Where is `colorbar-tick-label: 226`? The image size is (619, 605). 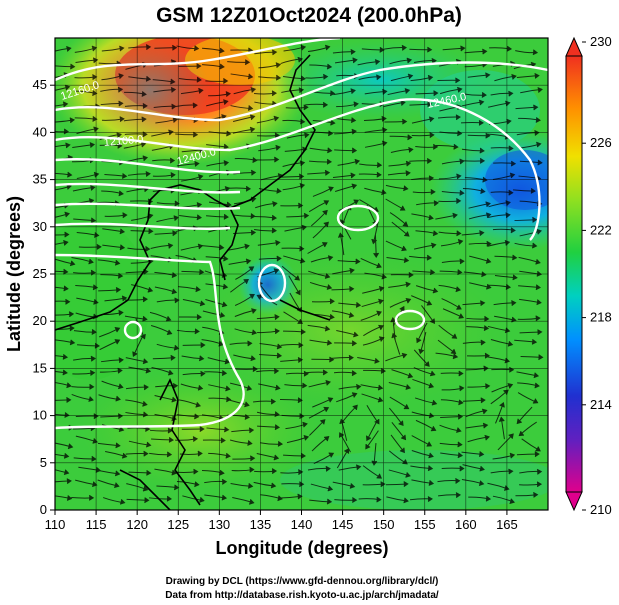
colorbar-tick-label: 226 is located at coordinates (601, 142).